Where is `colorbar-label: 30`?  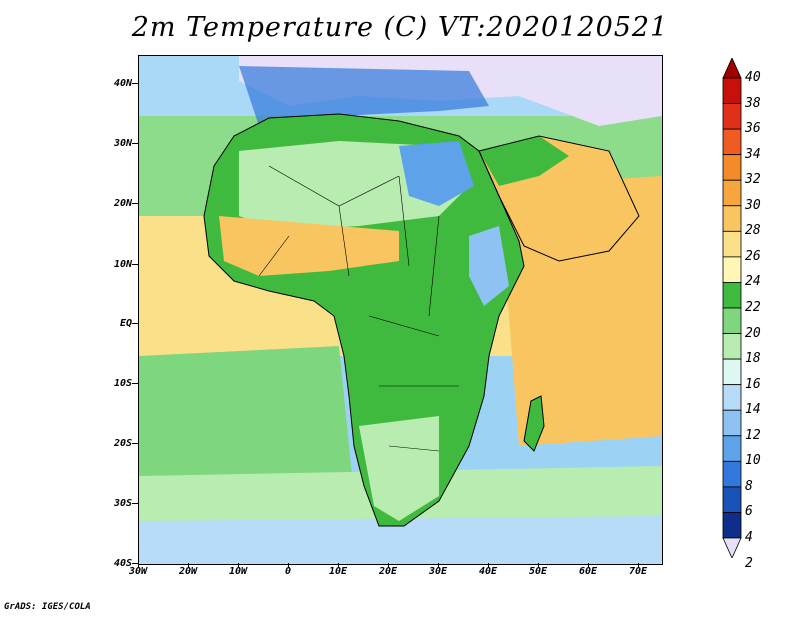 colorbar-label: 30 is located at coordinates (753, 205).